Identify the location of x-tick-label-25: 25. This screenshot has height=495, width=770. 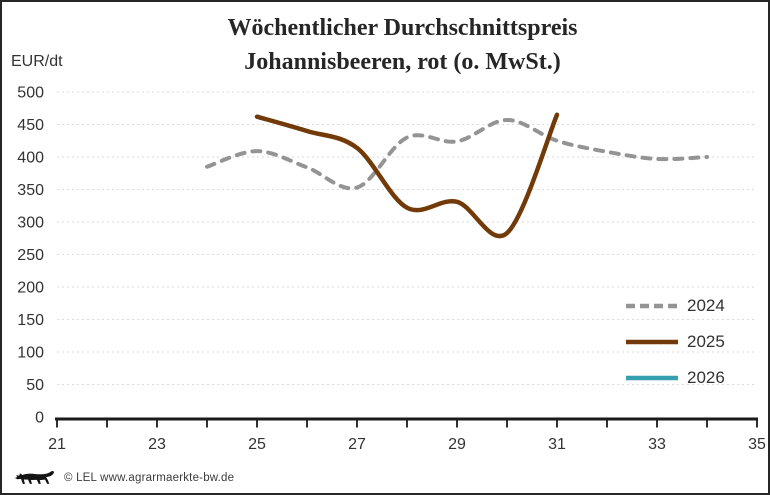
(257, 444).